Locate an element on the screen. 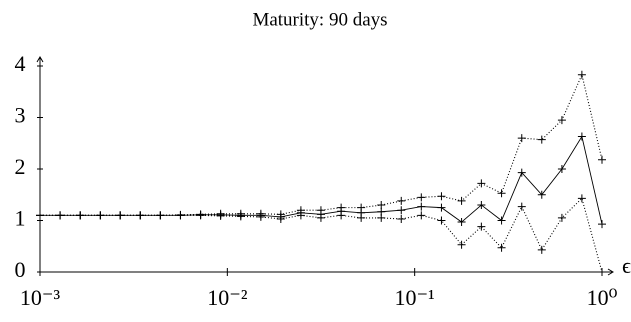  x-tick-label: 10⁻³ is located at coordinates (40, 297).